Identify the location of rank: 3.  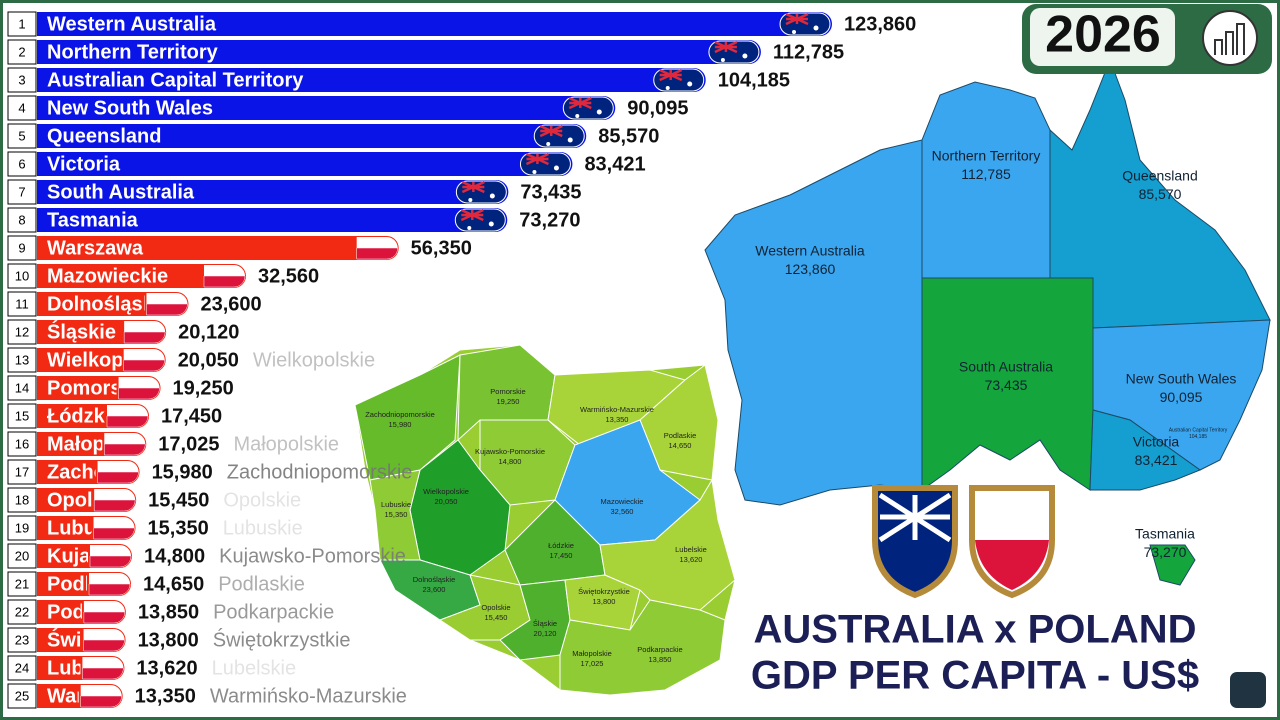
(21, 79).